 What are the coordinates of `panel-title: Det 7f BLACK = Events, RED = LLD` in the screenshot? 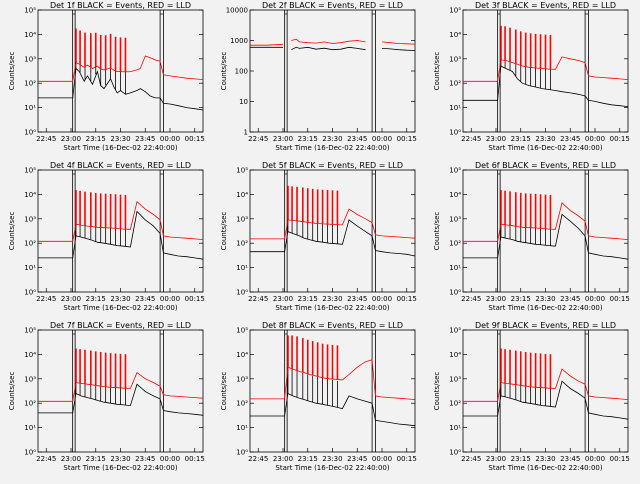 It's located at (120, 325).